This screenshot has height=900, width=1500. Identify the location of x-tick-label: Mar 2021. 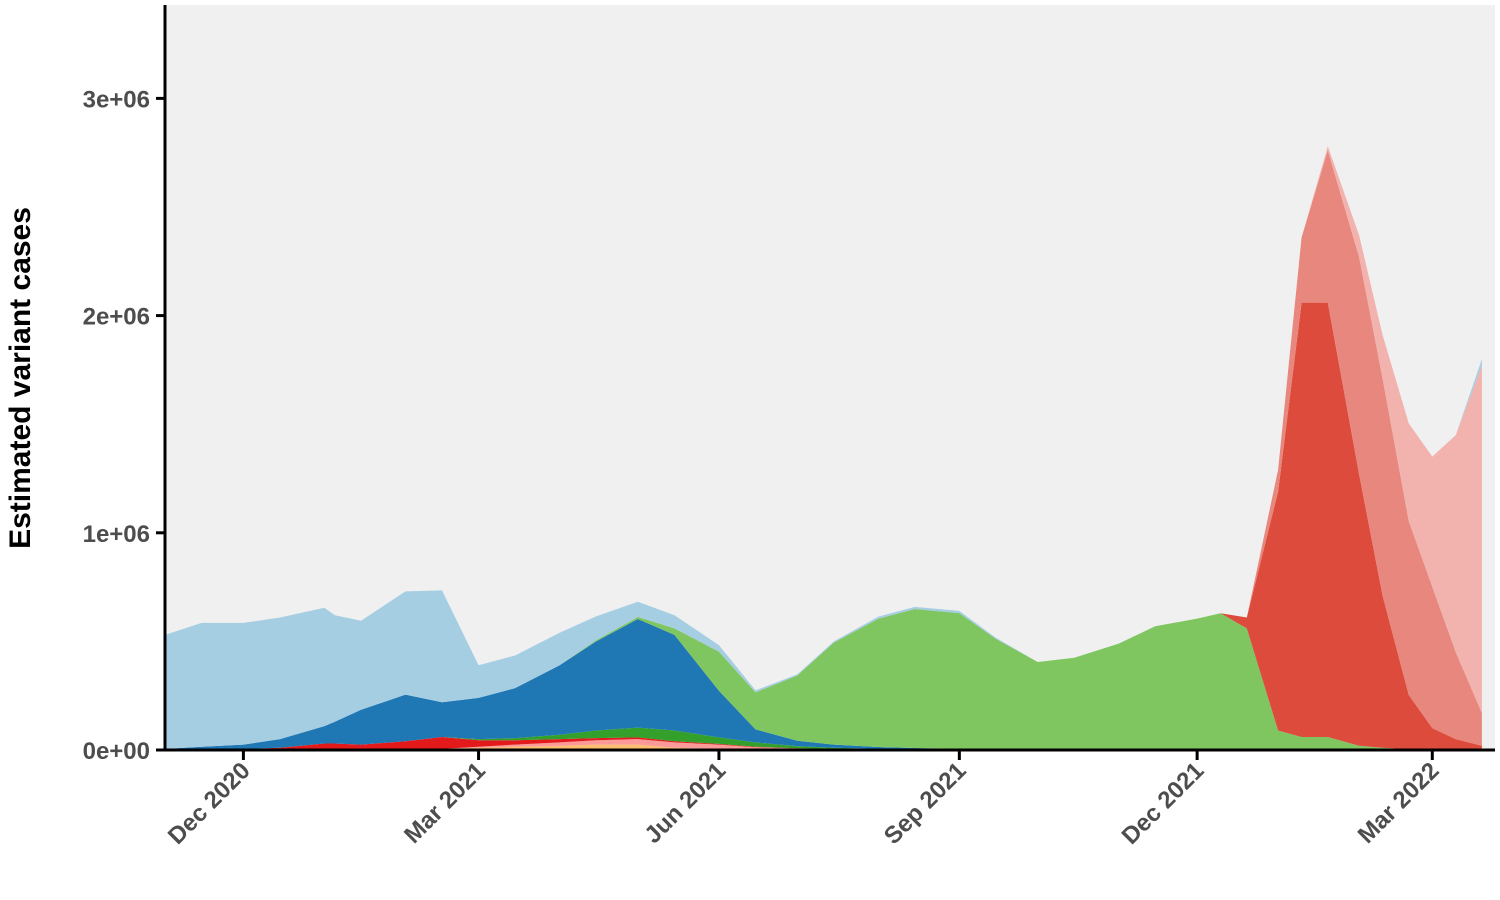
(445, 803).